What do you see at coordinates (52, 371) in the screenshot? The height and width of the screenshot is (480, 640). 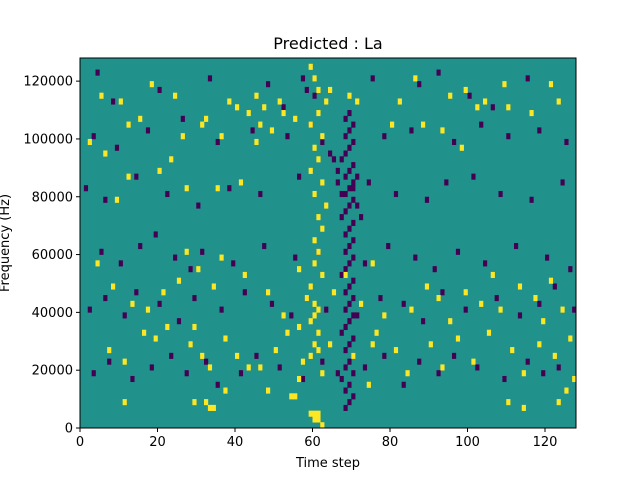 I see `y-tick-label: 20000` at bounding box center [52, 371].